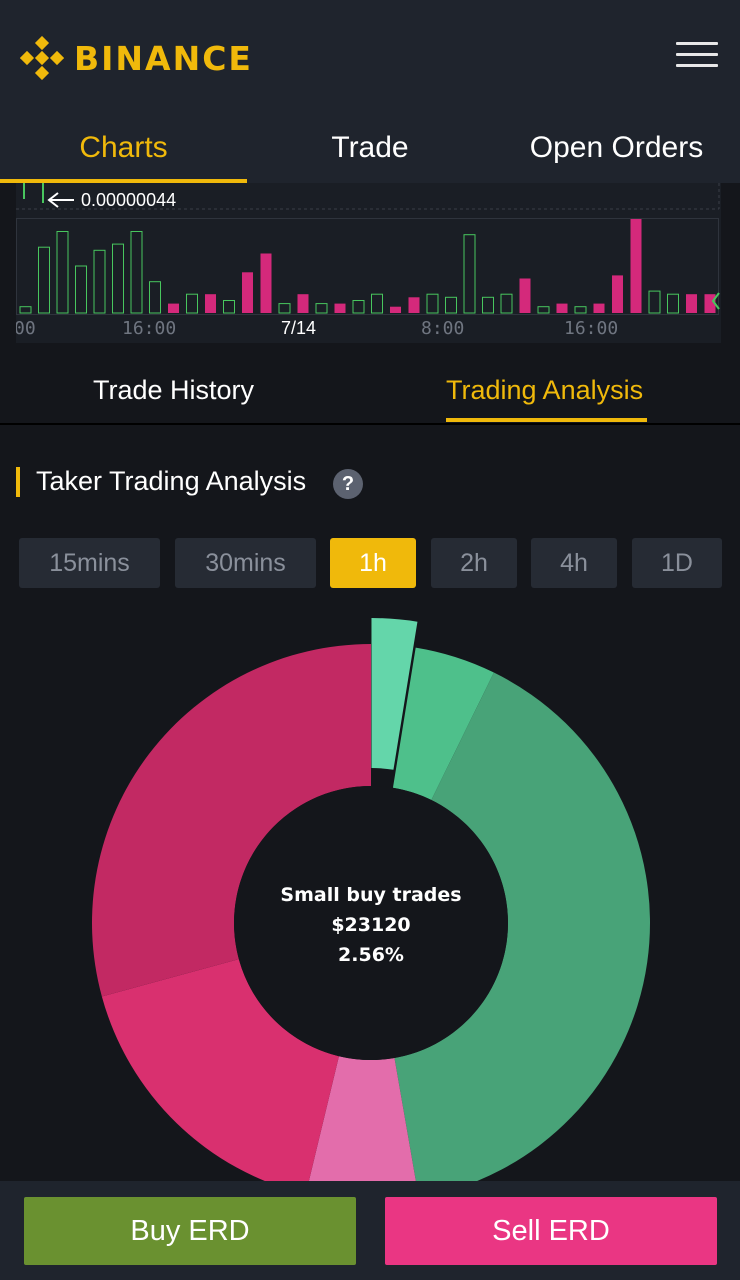 This screenshot has height=1280, width=740. I want to click on active-tab-indicator, so click(123, 181).